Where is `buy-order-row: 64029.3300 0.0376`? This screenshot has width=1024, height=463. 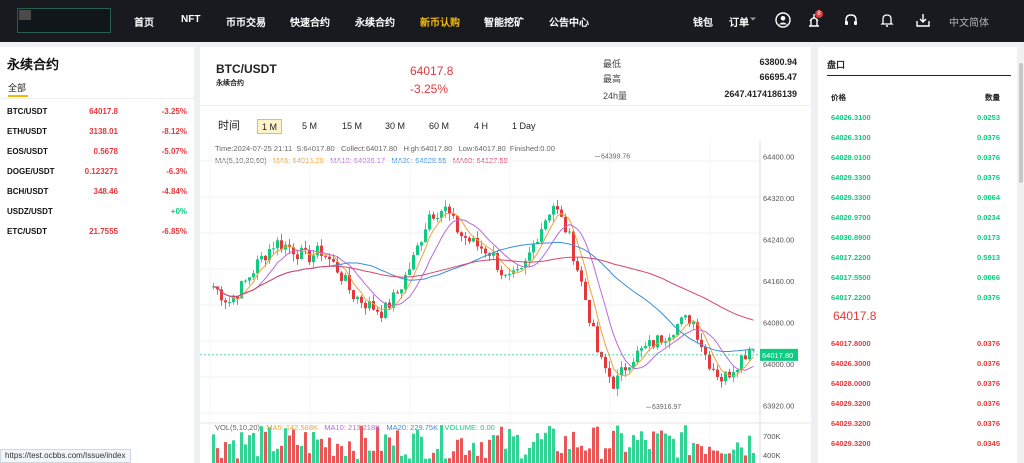
buy-order-row: 64029.3300 0.0376 is located at coordinates (917, 177).